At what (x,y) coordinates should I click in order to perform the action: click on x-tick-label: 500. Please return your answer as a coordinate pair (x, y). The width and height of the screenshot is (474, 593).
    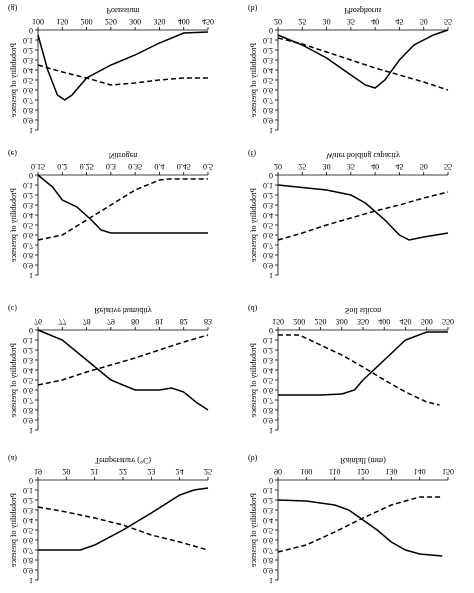
    Looking at the image, I should click on (427, 321).